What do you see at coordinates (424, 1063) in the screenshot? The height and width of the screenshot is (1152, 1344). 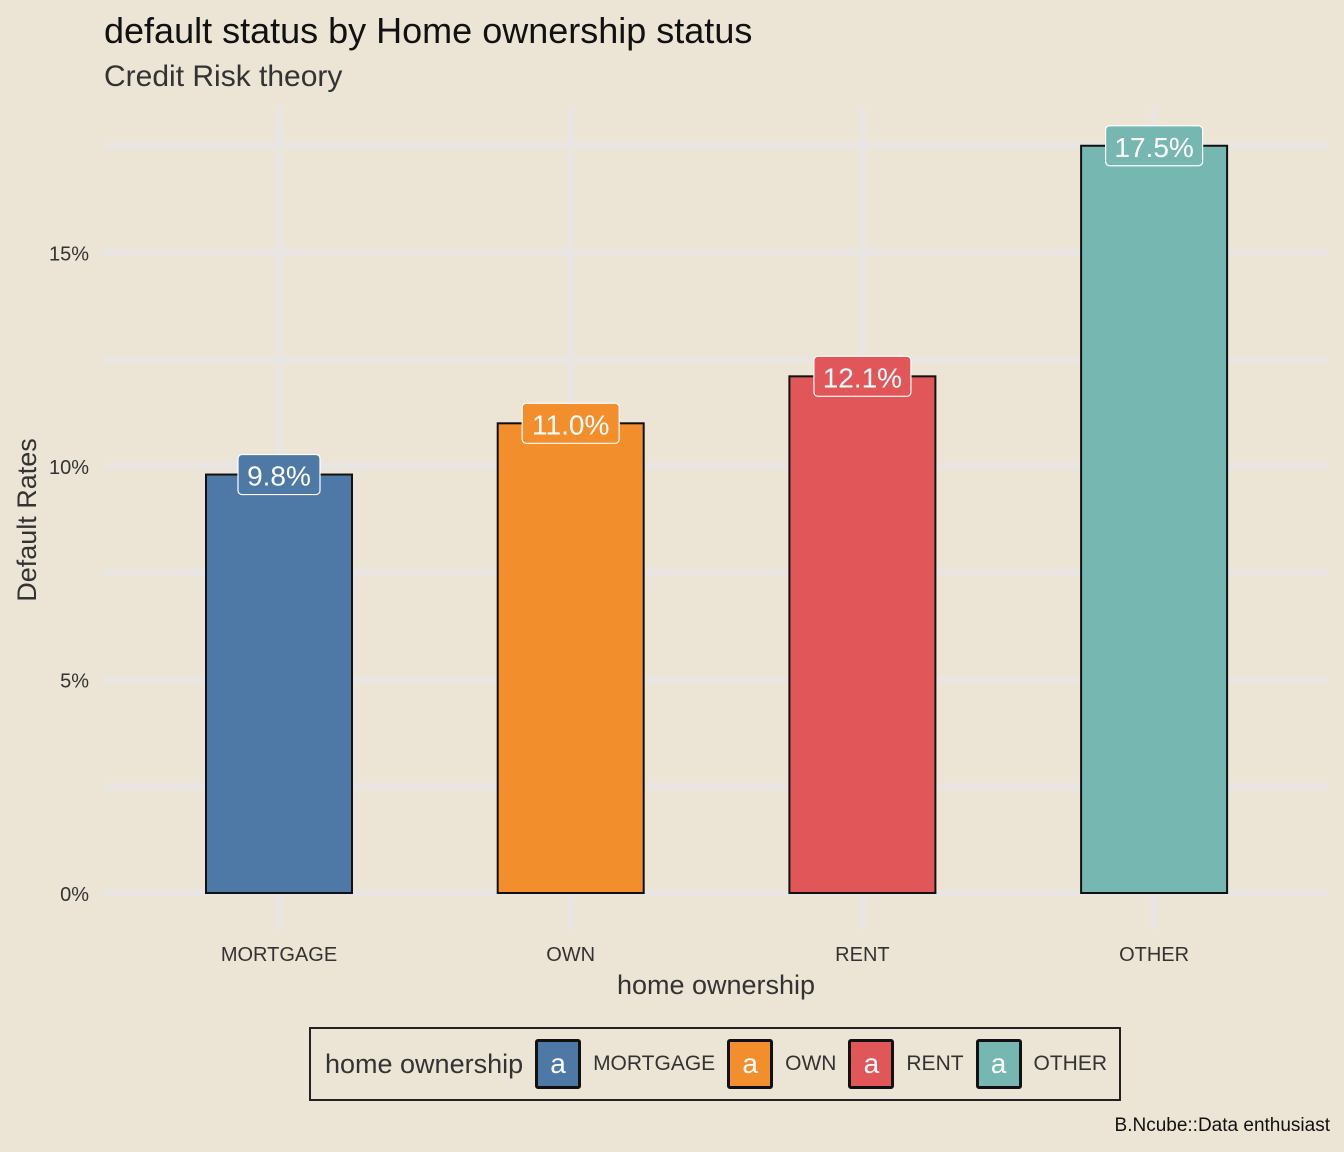 I see `legend-title: home ownership` at bounding box center [424, 1063].